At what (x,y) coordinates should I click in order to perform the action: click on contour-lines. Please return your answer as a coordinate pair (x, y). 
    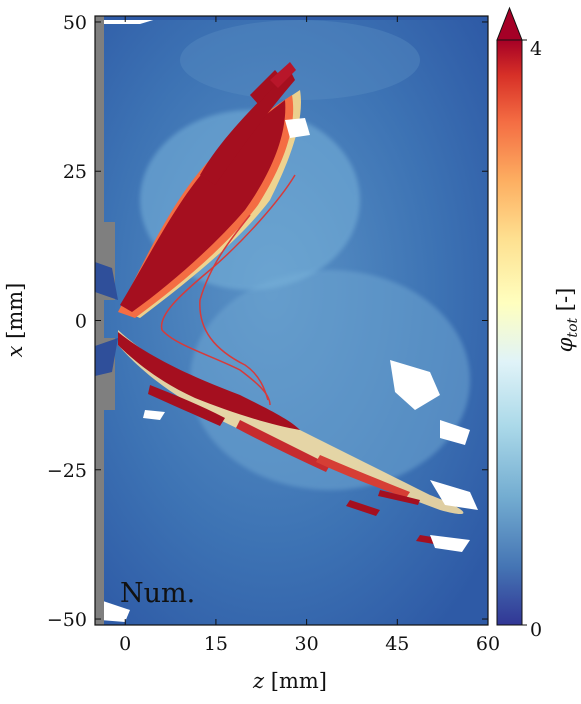
    Looking at the image, I should click on (228, 290).